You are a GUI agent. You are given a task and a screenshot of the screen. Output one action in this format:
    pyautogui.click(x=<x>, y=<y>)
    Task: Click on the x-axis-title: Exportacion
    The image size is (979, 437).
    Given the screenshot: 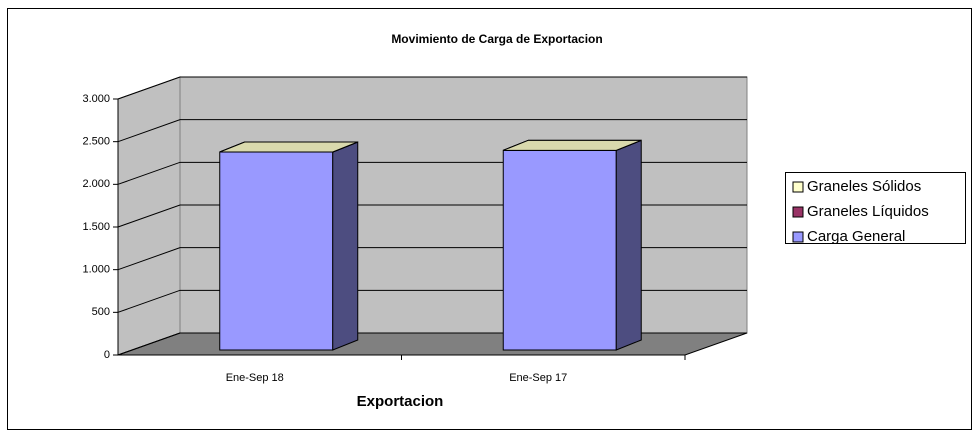 What is the action you would take?
    pyautogui.click(x=400, y=401)
    